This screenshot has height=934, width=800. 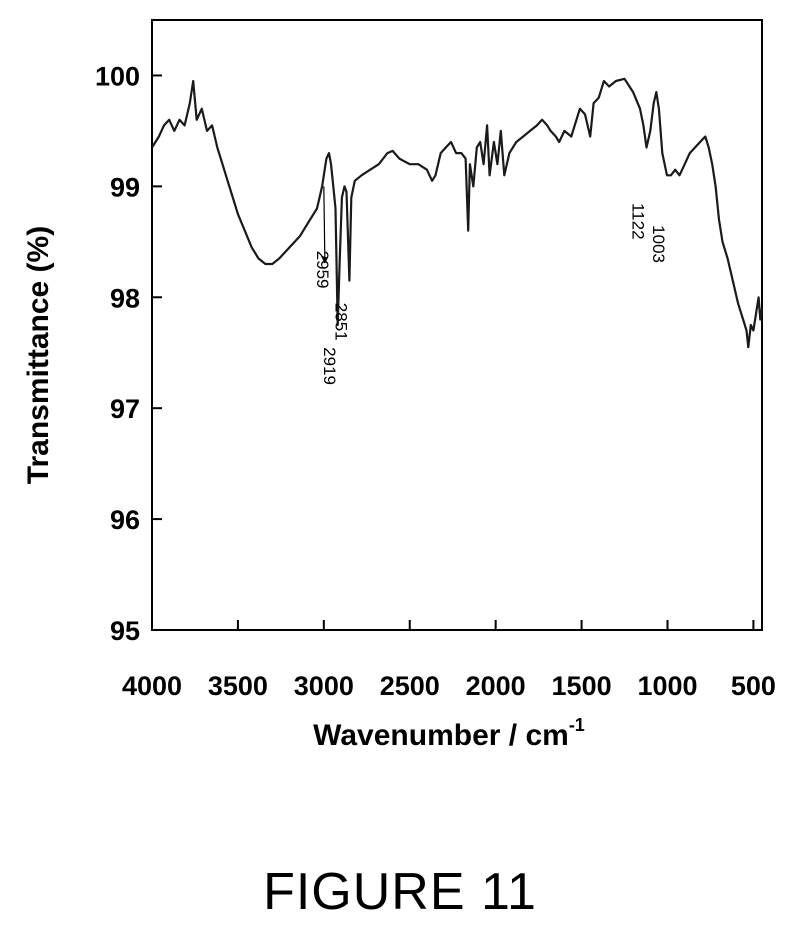 I want to click on y-tick-label: 97, so click(x=125, y=409).